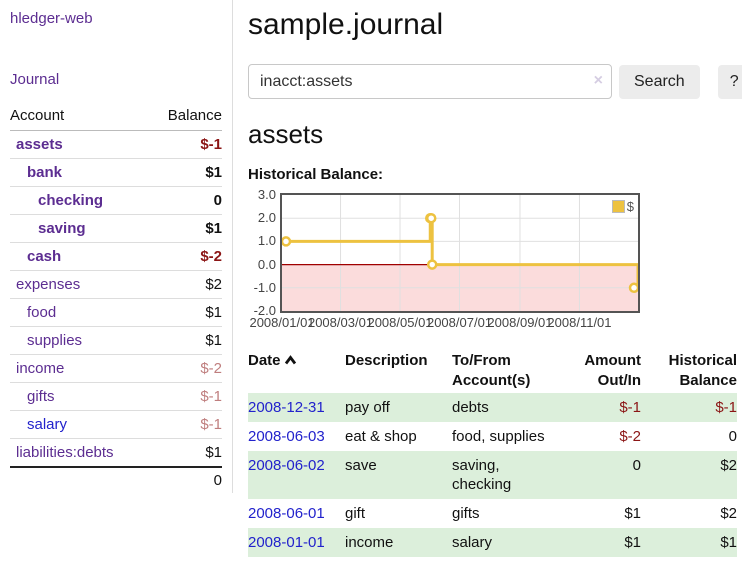  Describe the element at coordinates (482, 475) in the screenshot. I see `transaction-accounts: saving, checking` at that location.